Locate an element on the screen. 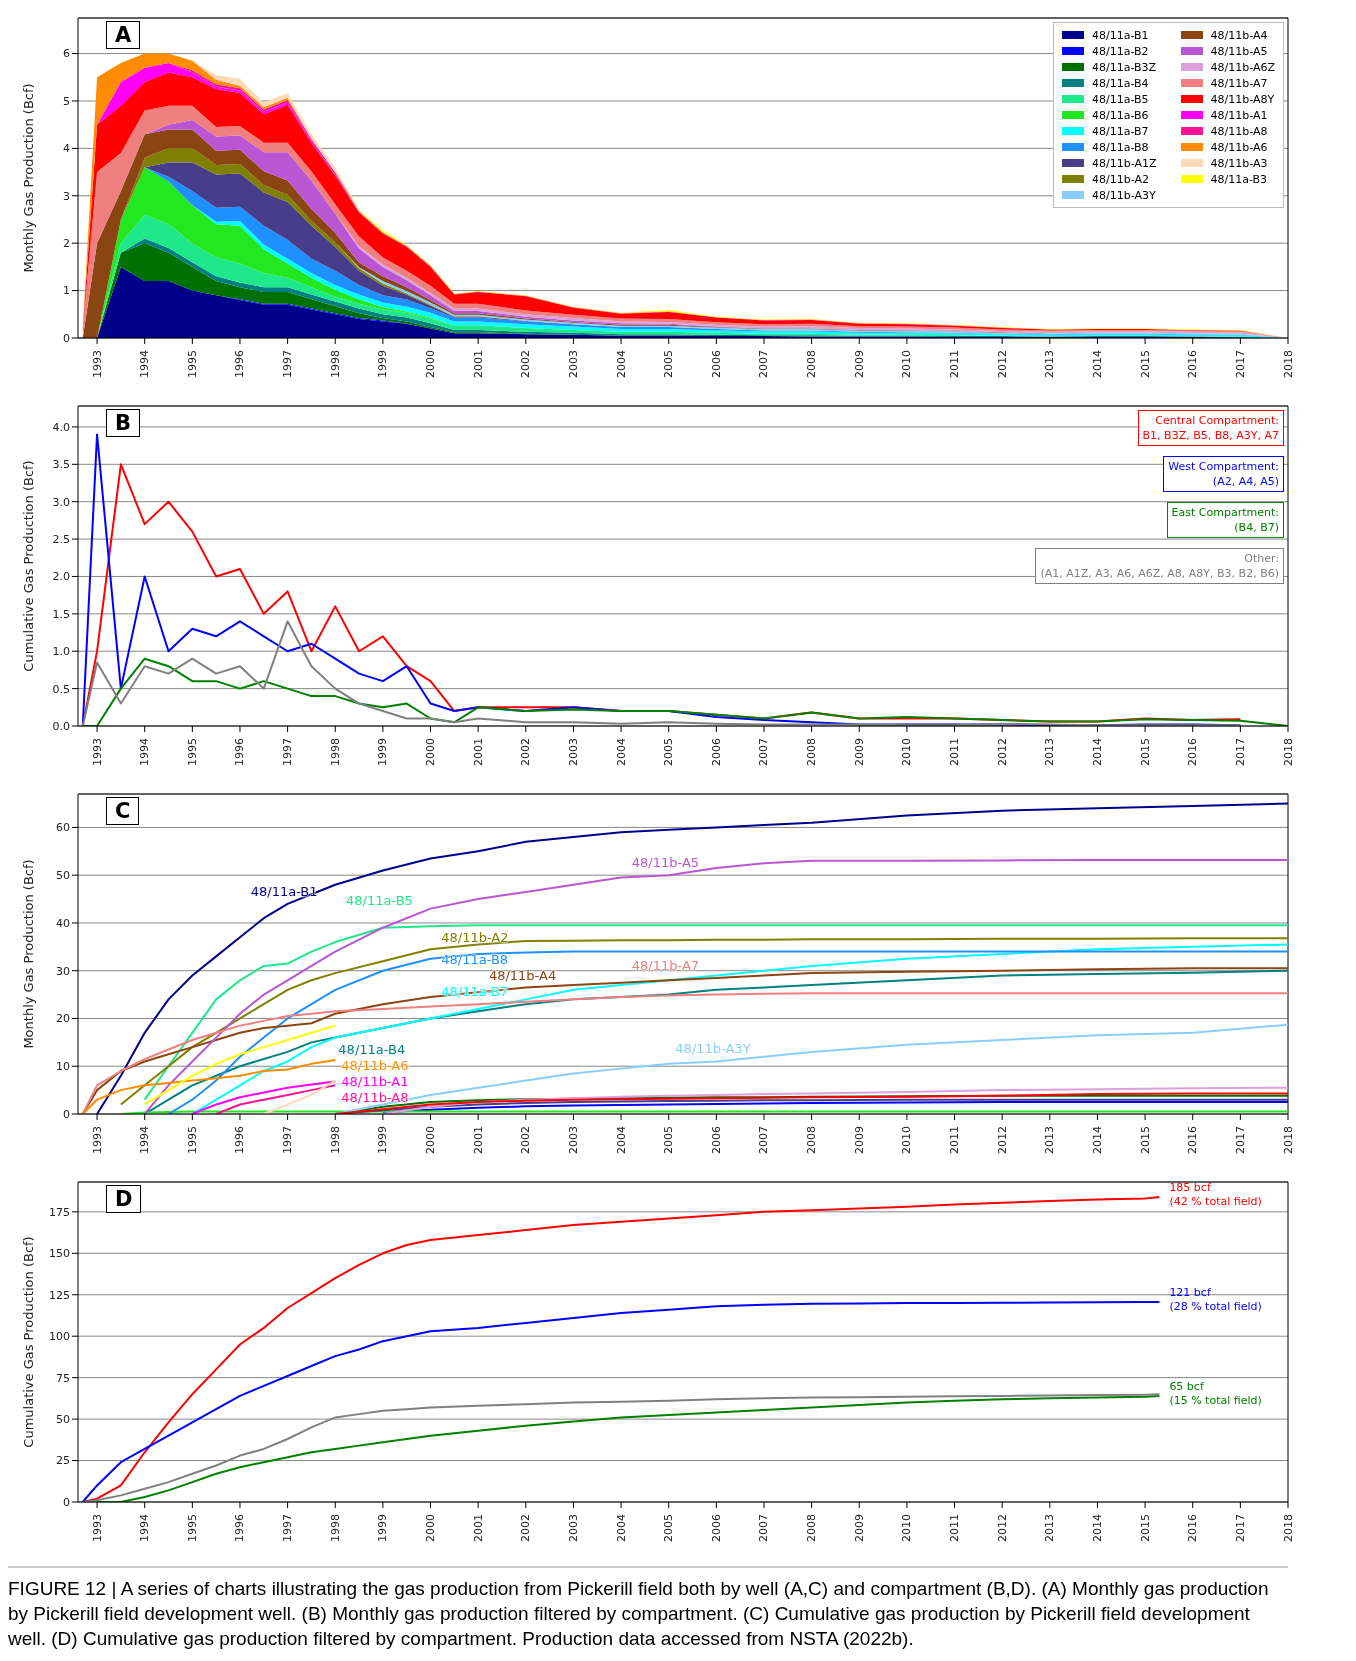 Image resolution: width=1356 pixels, height=1661 pixels. legend-label: 48/11a-B6 is located at coordinates (1120, 115).